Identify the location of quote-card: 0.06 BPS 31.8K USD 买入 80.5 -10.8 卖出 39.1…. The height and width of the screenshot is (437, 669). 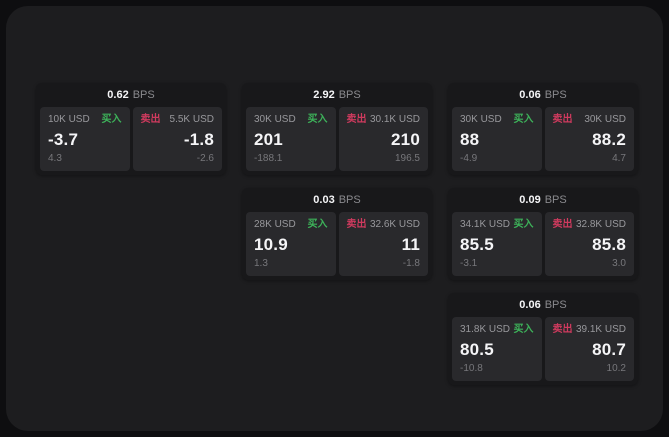
(543, 339).